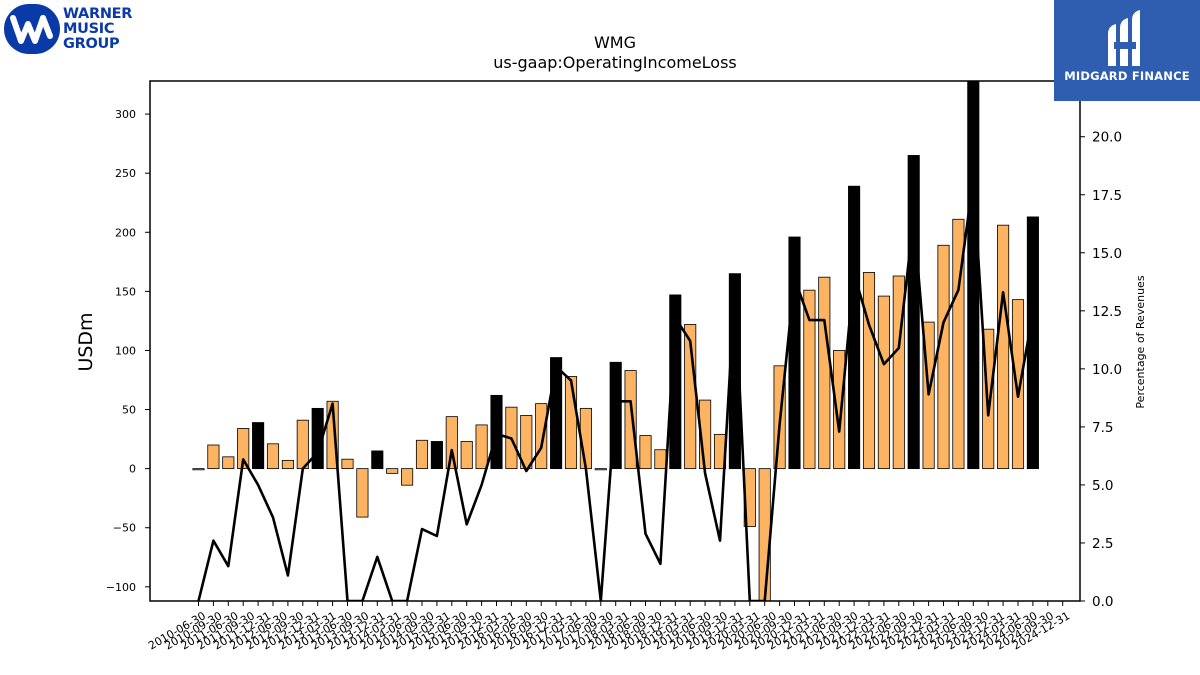  I want to click on midgard-logo: MIDGARD FINANCE, so click(1127, 50).